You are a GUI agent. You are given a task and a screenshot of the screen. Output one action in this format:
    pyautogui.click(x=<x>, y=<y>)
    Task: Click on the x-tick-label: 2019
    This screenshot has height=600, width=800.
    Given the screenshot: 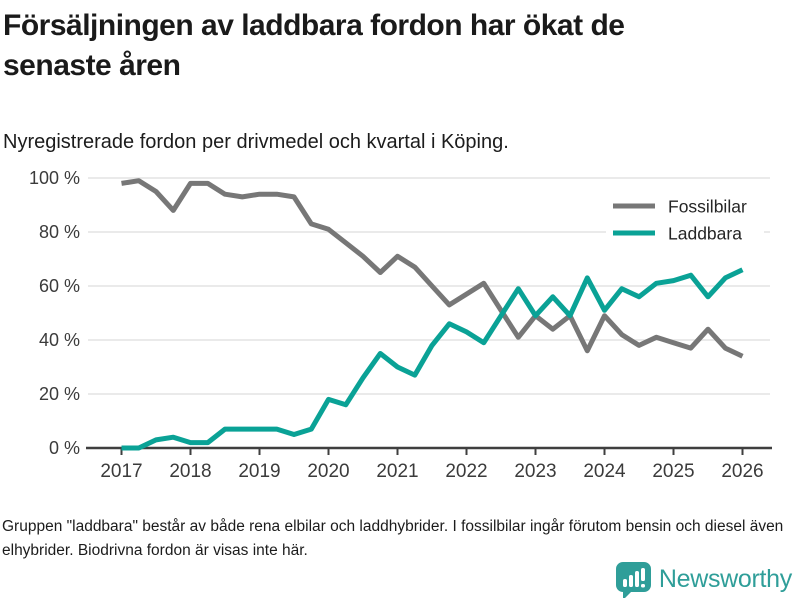 What is the action you would take?
    pyautogui.click(x=259, y=471)
    